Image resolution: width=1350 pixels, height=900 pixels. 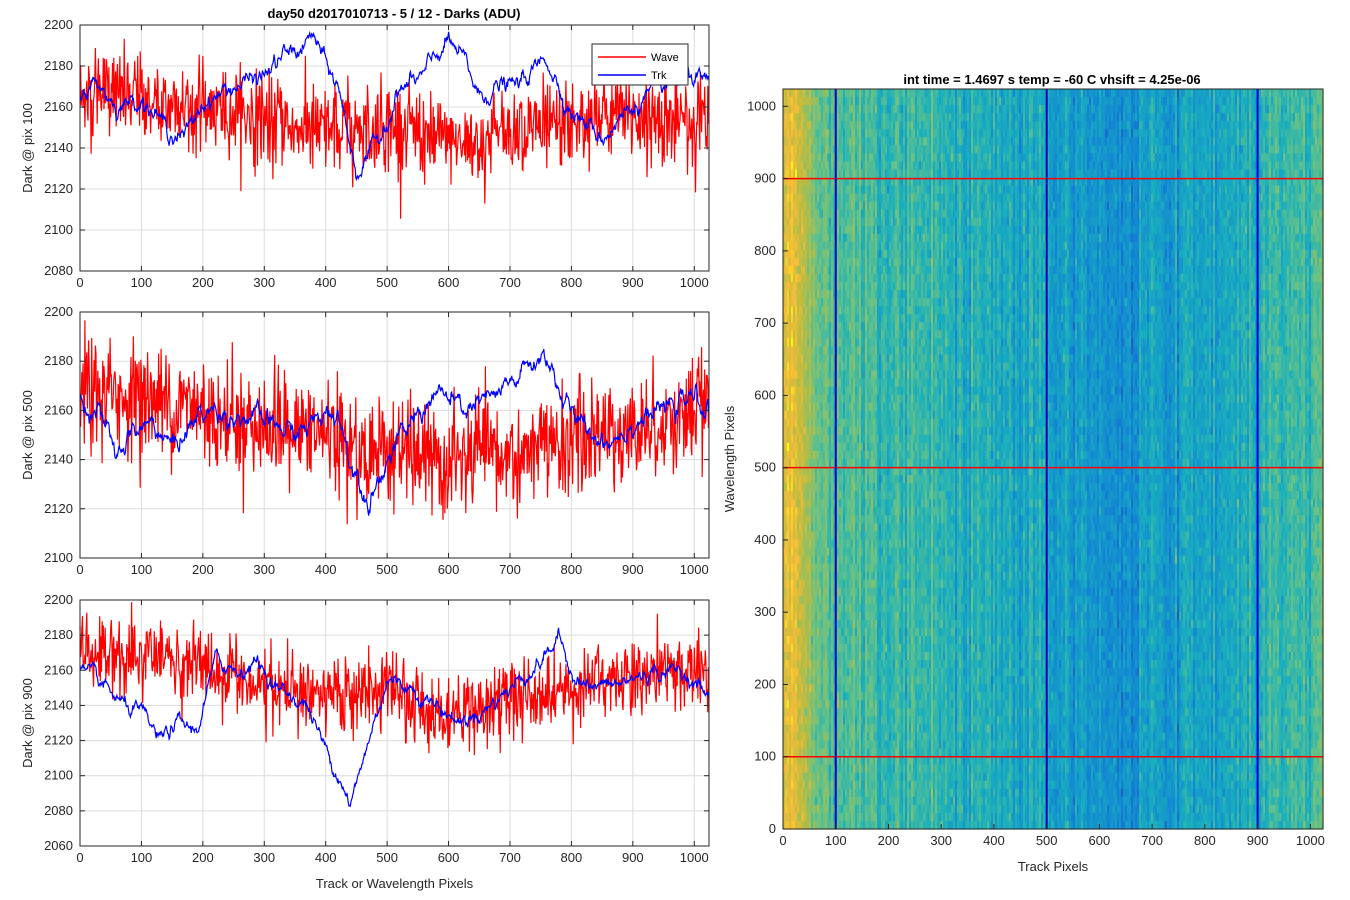 What do you see at coordinates (27, 435) in the screenshot?
I see `y-axis-label: Dark @ pix 500` at bounding box center [27, 435].